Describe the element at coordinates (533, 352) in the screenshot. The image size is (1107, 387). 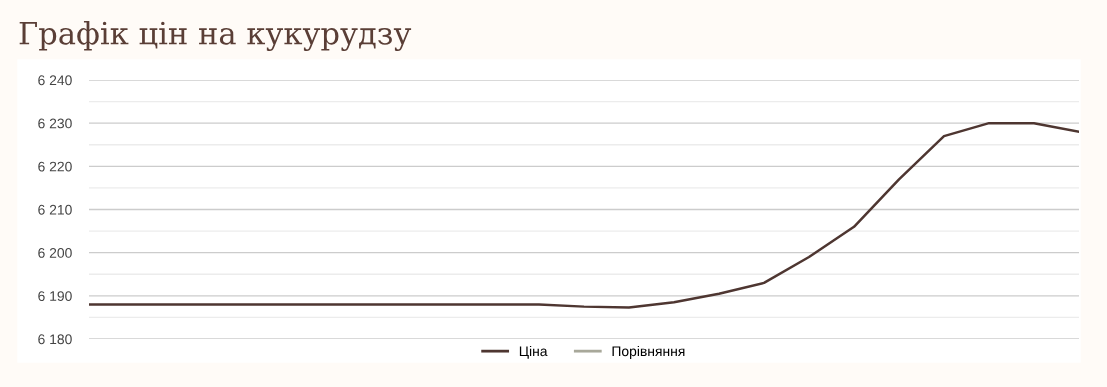
I see `legend-label: Ціна` at that location.